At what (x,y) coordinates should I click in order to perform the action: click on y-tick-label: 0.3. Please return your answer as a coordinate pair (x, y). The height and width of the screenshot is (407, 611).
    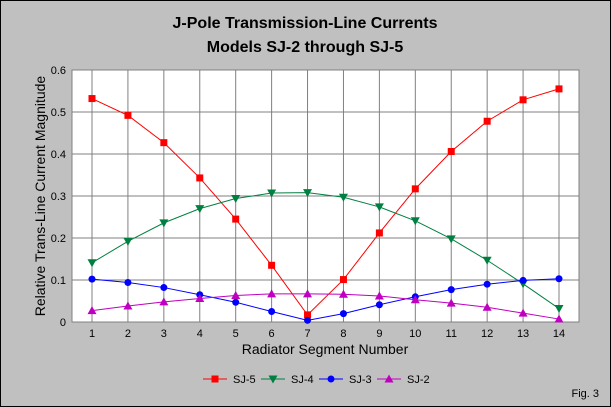
    Looking at the image, I should click on (58, 197).